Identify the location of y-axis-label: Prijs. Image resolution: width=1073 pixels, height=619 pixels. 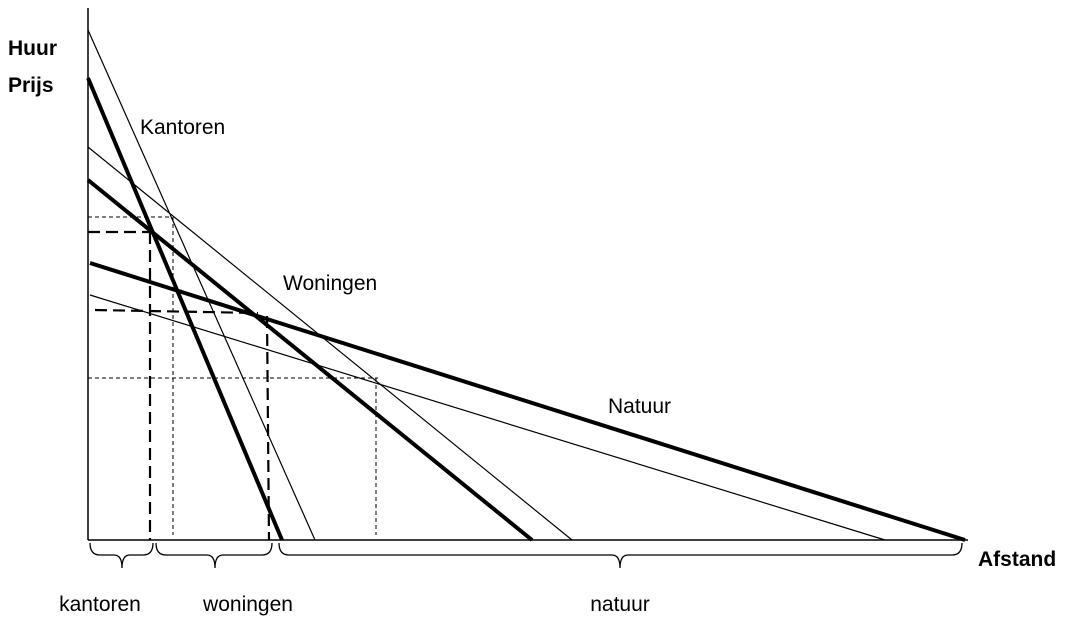
(31, 85).